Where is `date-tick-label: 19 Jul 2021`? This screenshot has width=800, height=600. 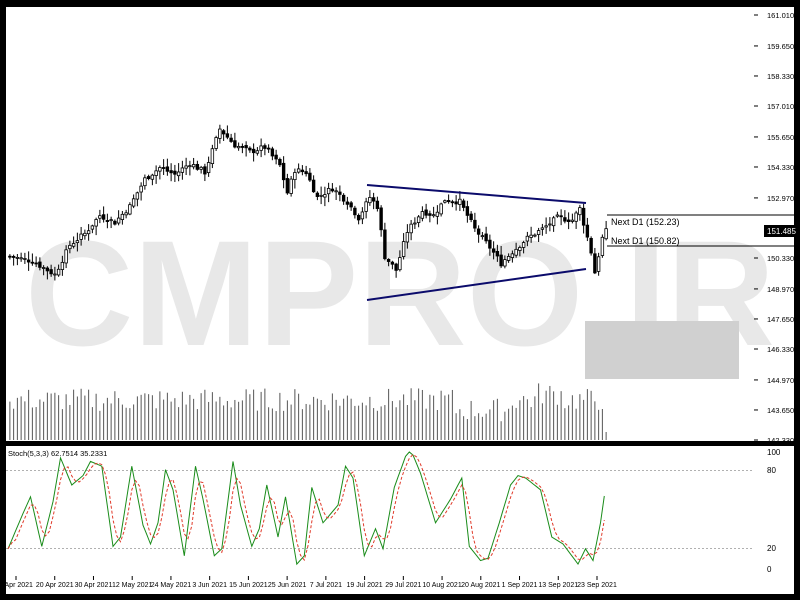
date-tick-label: 19 Jul 2021 is located at coordinates (364, 585).